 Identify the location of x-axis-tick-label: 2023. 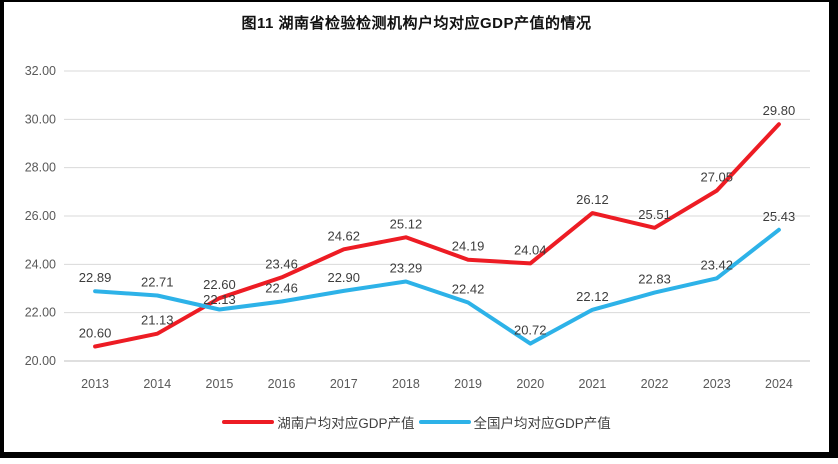
(717, 384).